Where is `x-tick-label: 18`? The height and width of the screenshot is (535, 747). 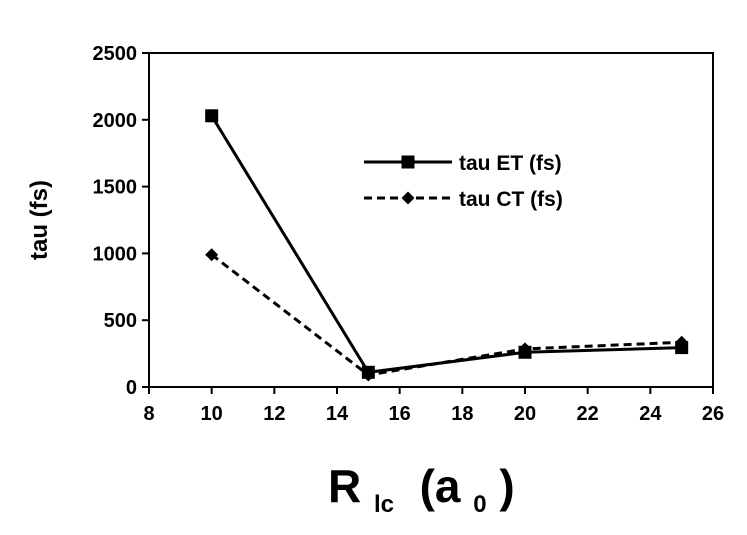 x-tick-label: 18 is located at coordinates (462, 414).